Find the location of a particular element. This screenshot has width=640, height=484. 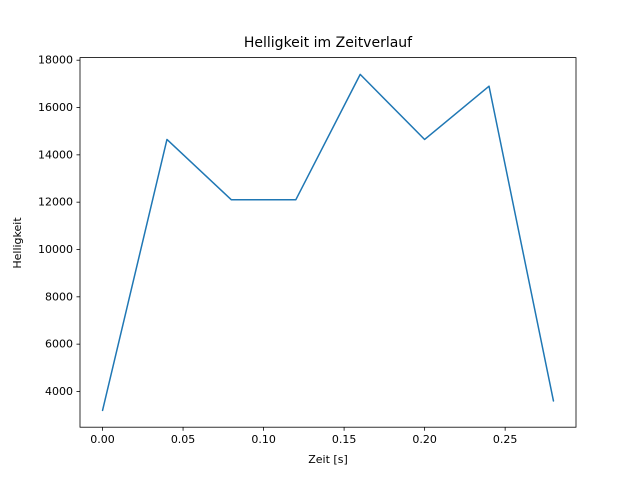

x-tick-label: 0.25 is located at coordinates (505, 439).